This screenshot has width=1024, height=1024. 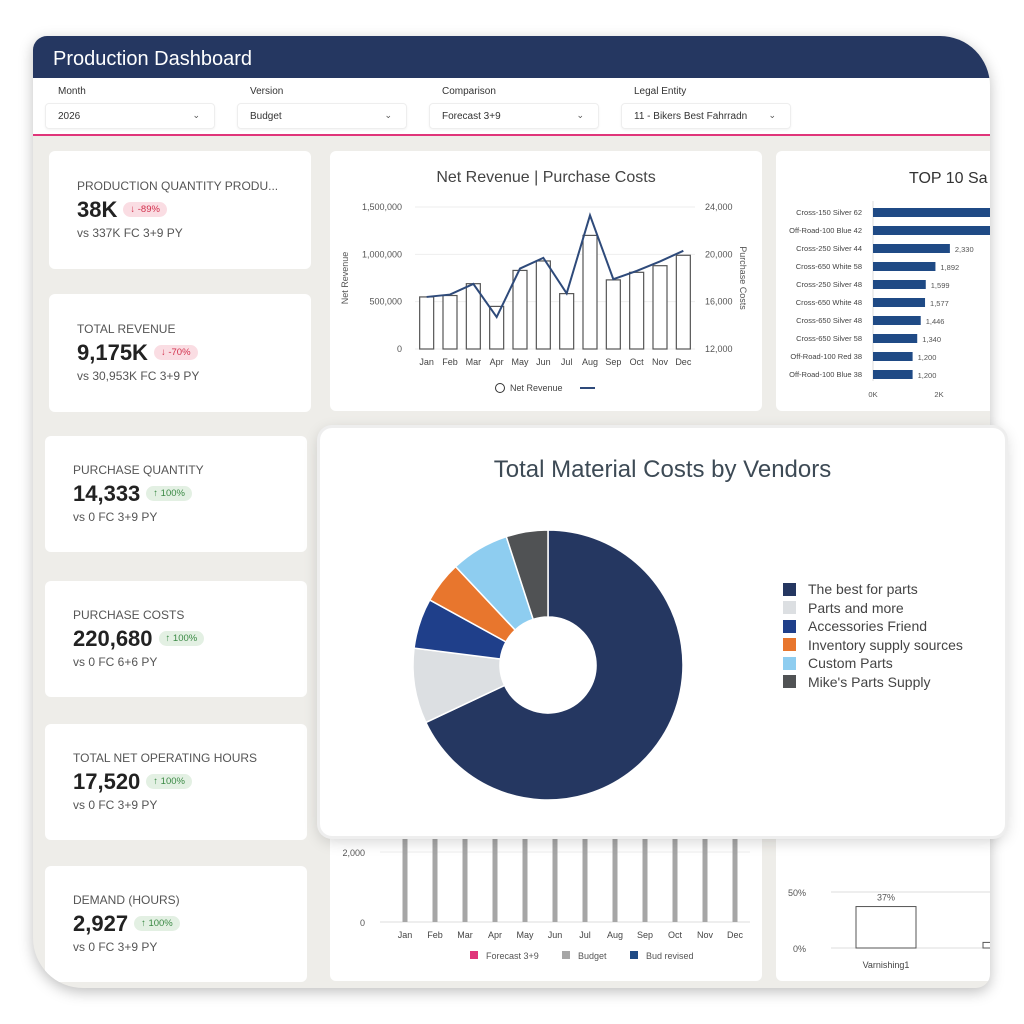 What do you see at coordinates (873, 645) in the screenshot?
I see `legend-item: Inventory supply sources` at bounding box center [873, 645].